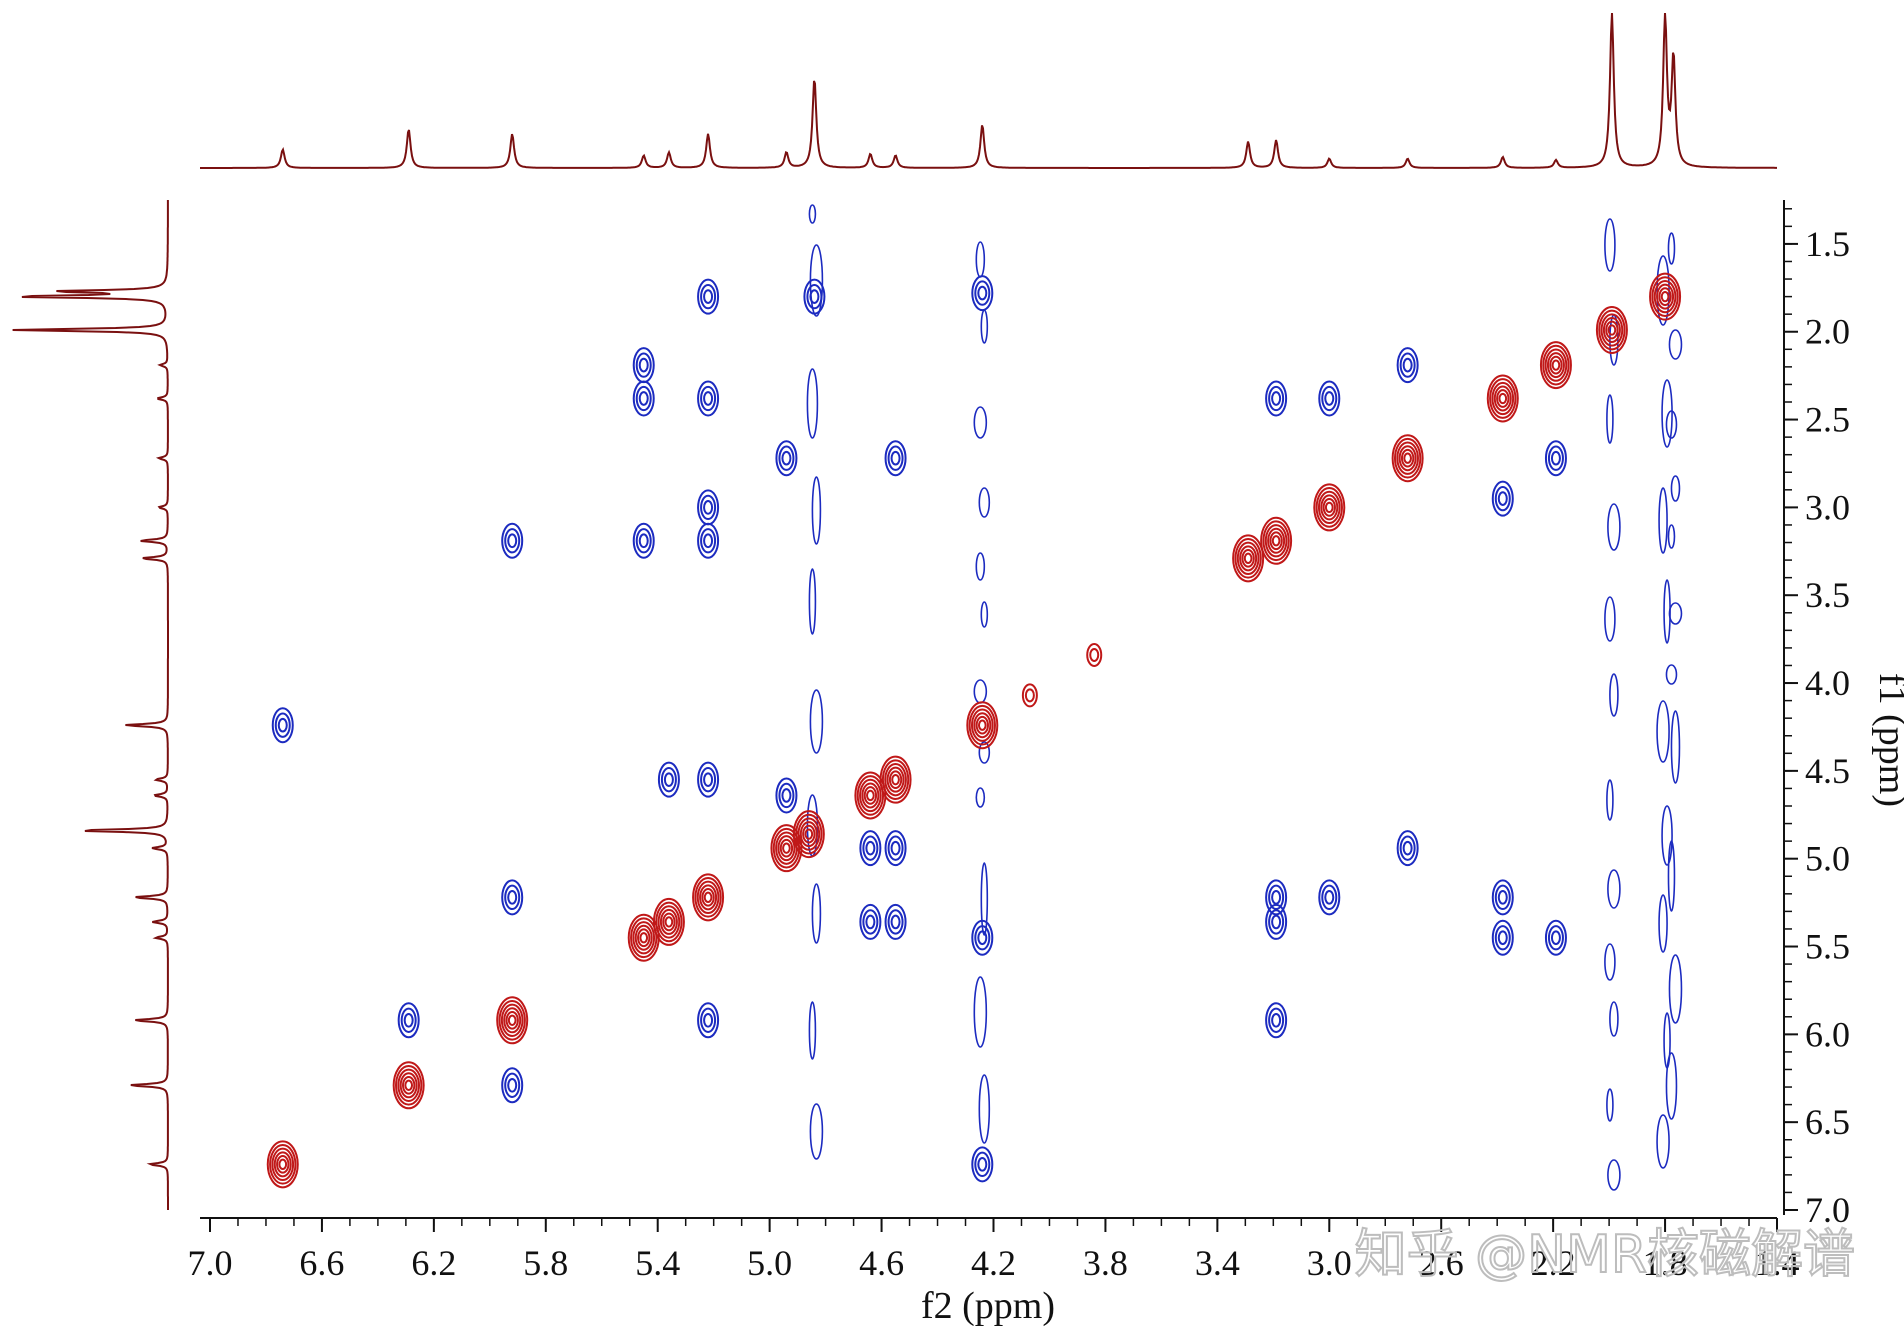 Image resolution: width=1904 pixels, height=1328 pixels. I want to click on y-axis-title: f1 (ppm), so click(1887, 740).